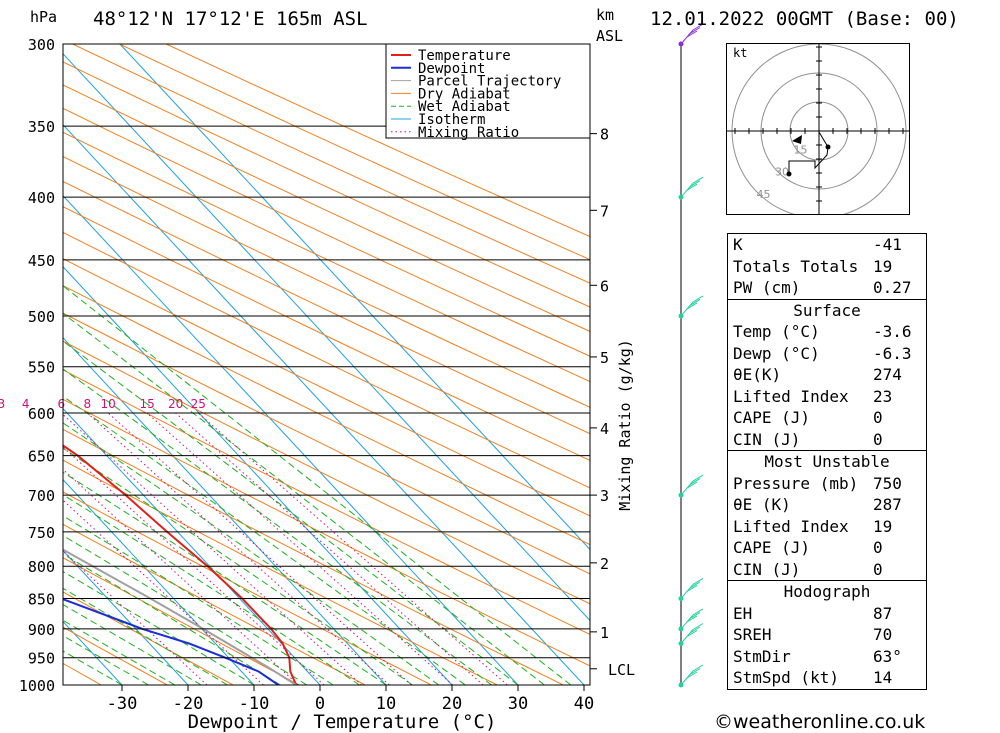  I want to click on pressure-tick-label: 850, so click(41, 599).